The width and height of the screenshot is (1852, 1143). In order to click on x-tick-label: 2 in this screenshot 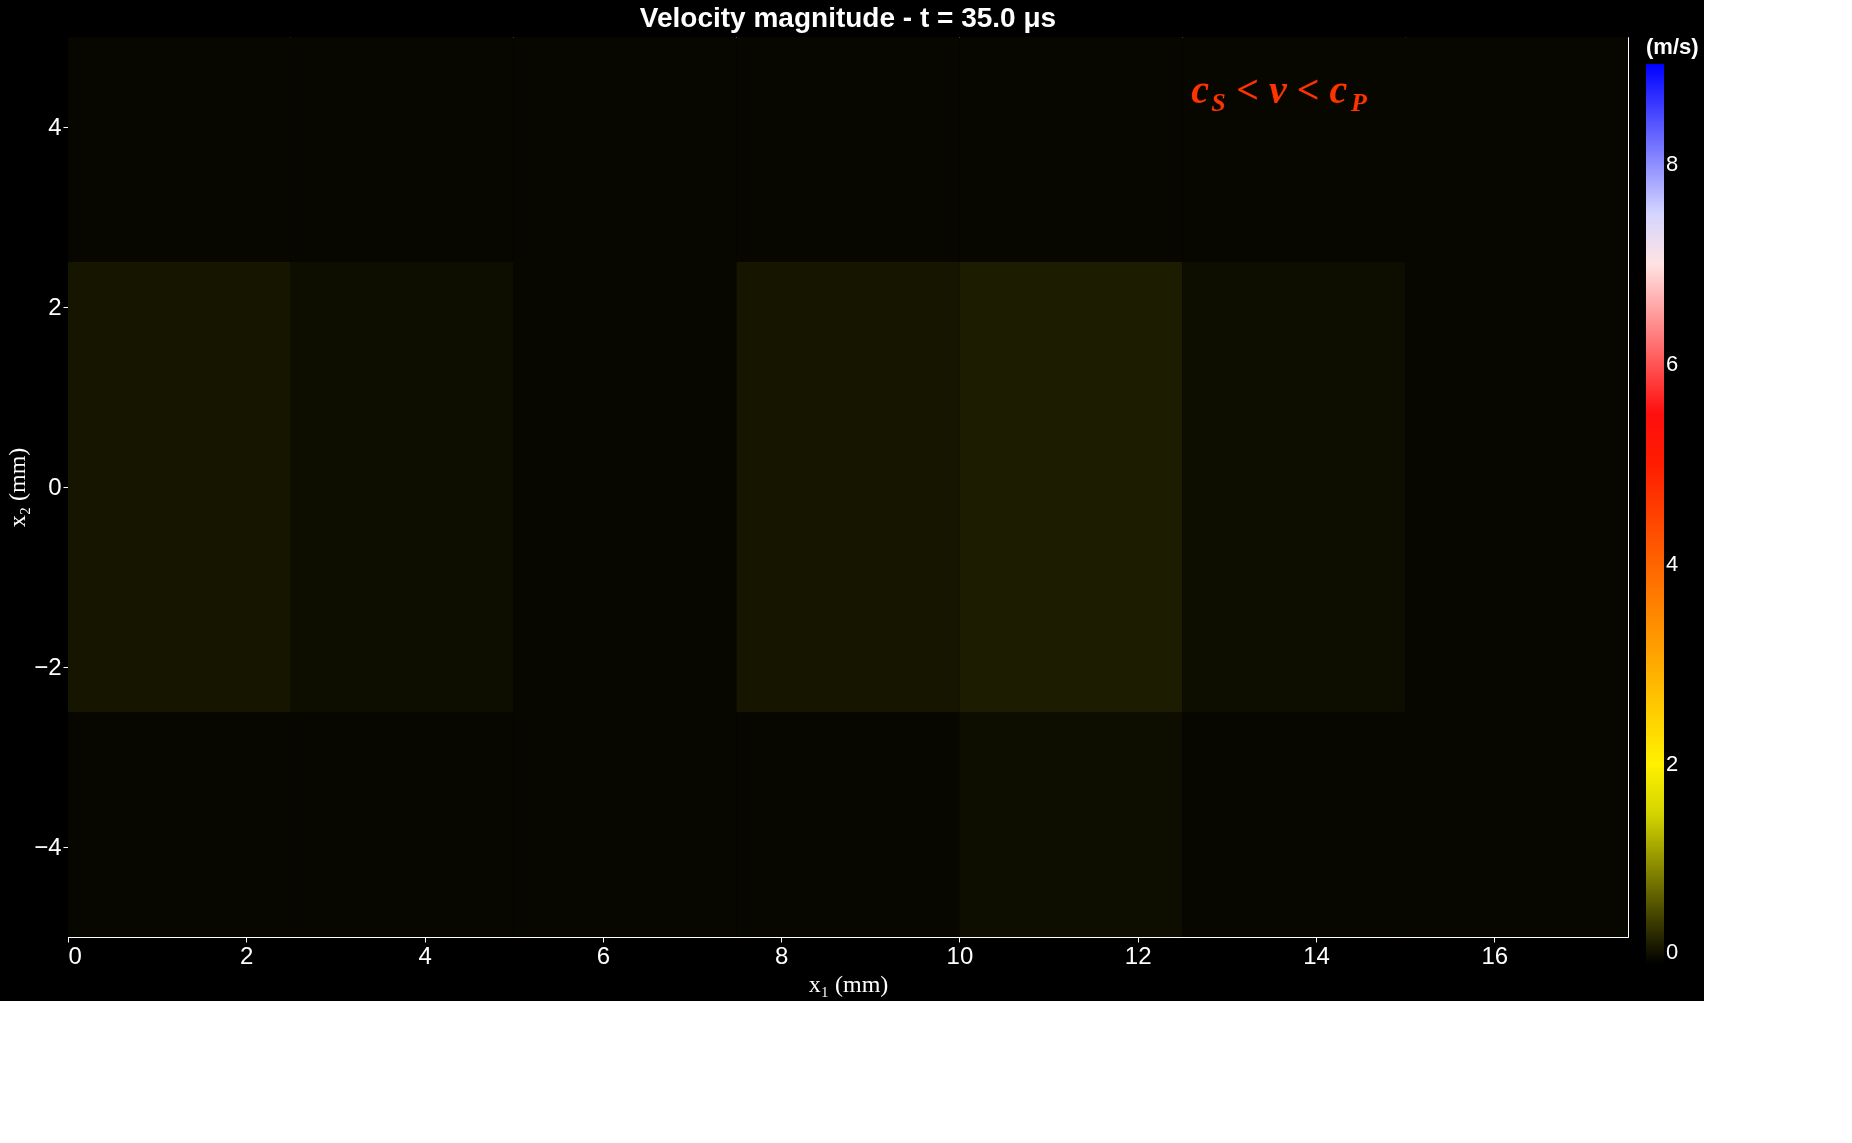, I will do `click(247, 955)`.